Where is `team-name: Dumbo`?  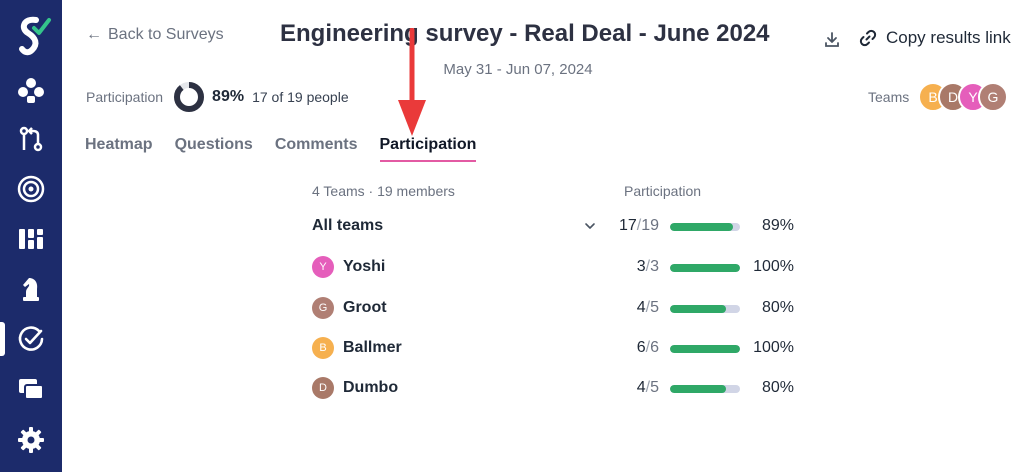 team-name: Dumbo is located at coordinates (371, 387).